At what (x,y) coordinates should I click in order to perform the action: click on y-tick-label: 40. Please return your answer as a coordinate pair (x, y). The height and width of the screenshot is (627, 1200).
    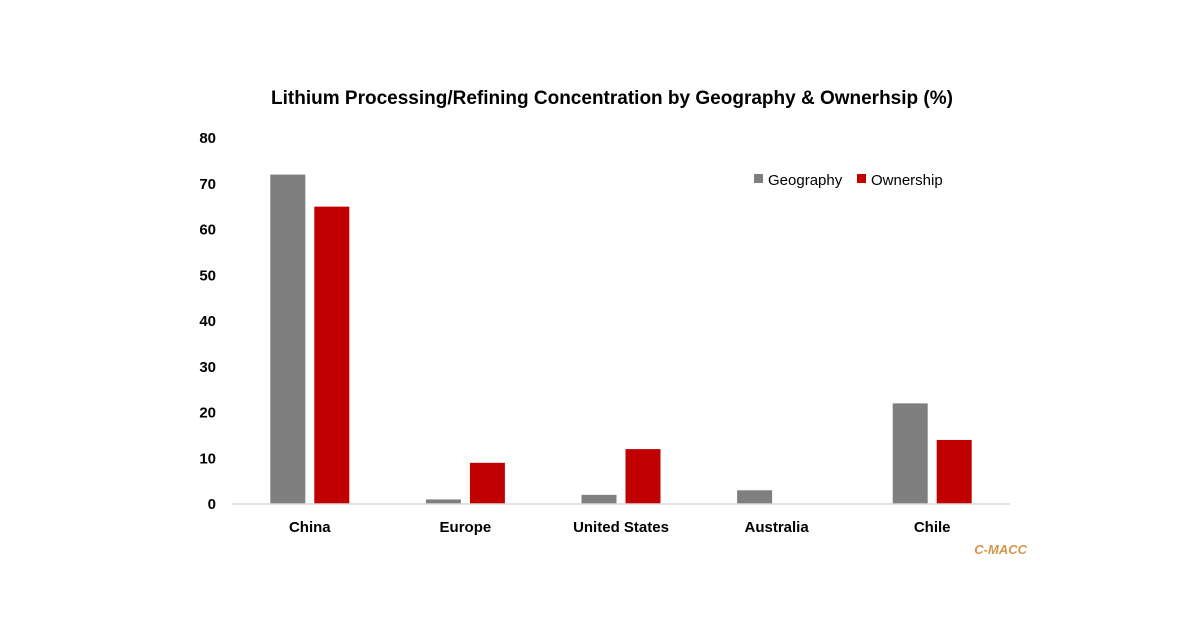
    Looking at the image, I should click on (207, 321).